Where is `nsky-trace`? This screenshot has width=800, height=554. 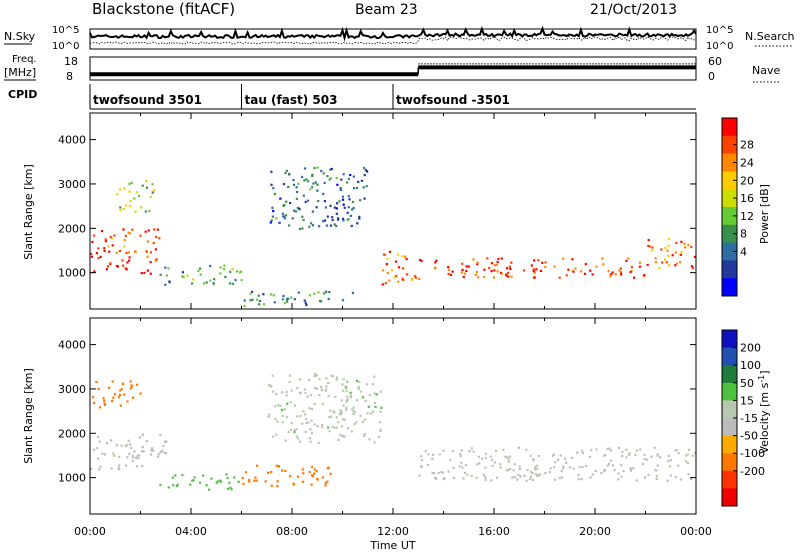 nsky-trace is located at coordinates (393, 33).